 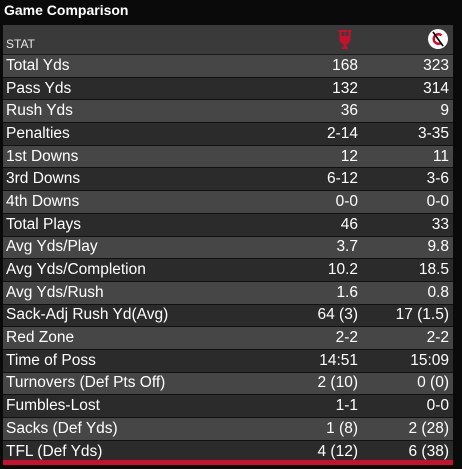 What do you see at coordinates (87, 315) in the screenshot?
I see `stat-label: Sack-Adj Rush Yd(Avg)` at bounding box center [87, 315].